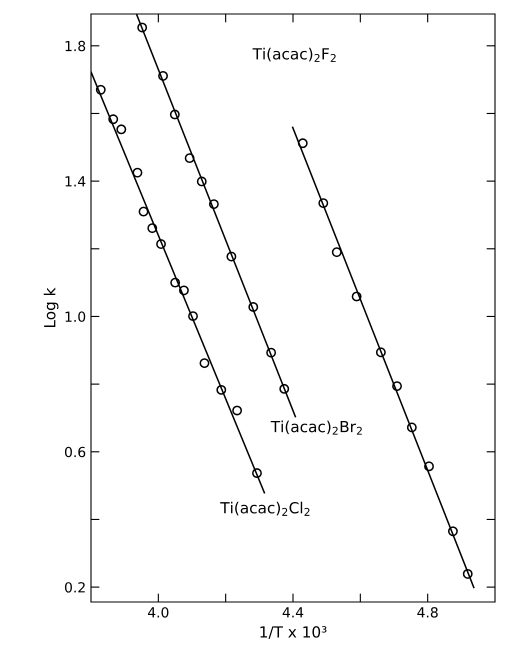 The width and height of the screenshot is (526, 660). I want to click on x-tick-label: 4.0, so click(158, 612).